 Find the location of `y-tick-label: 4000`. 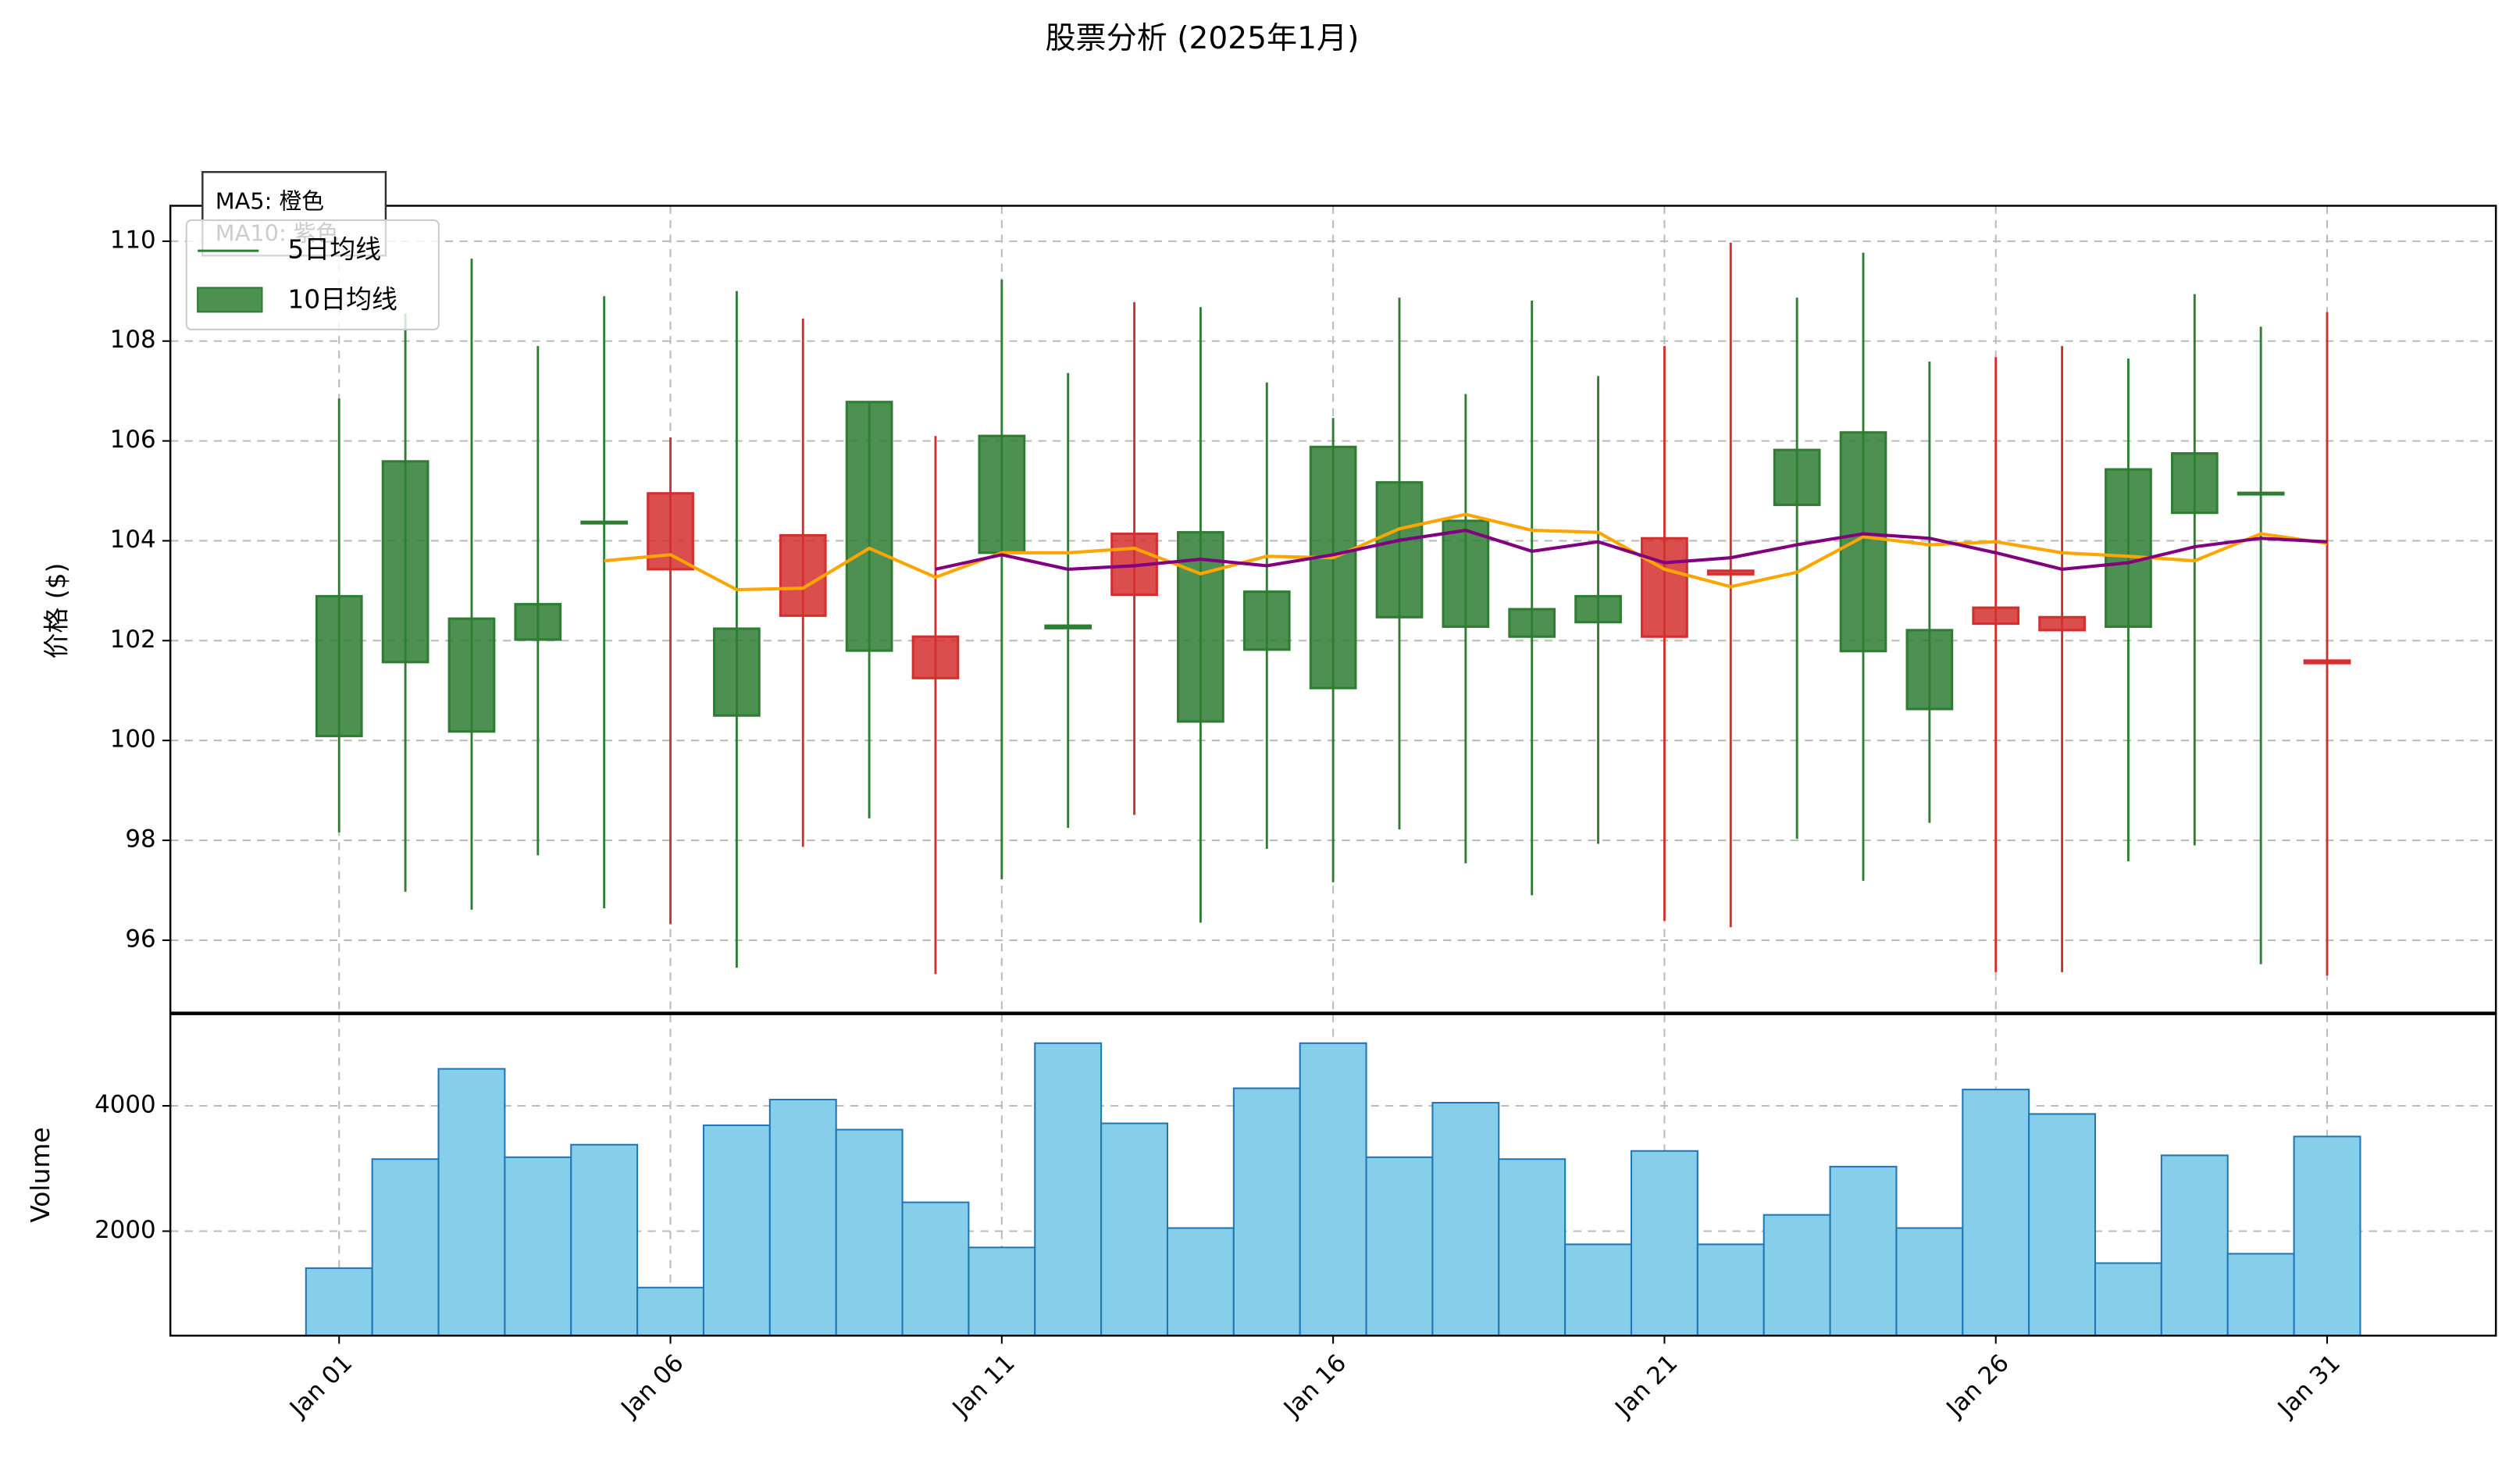

y-tick-label: 4000 is located at coordinates (125, 1105).